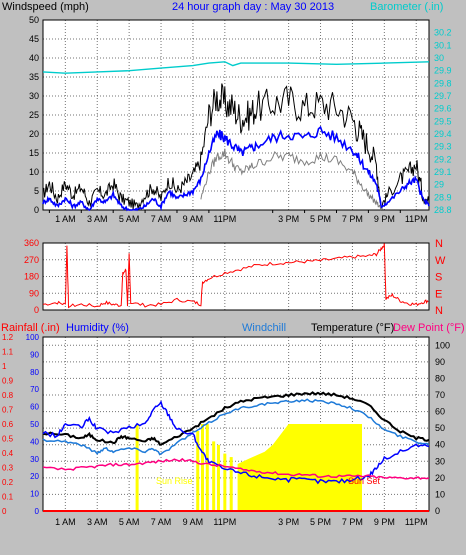 The width and height of the screenshot is (466, 555). I want to click on compass-label: W, so click(440, 261).